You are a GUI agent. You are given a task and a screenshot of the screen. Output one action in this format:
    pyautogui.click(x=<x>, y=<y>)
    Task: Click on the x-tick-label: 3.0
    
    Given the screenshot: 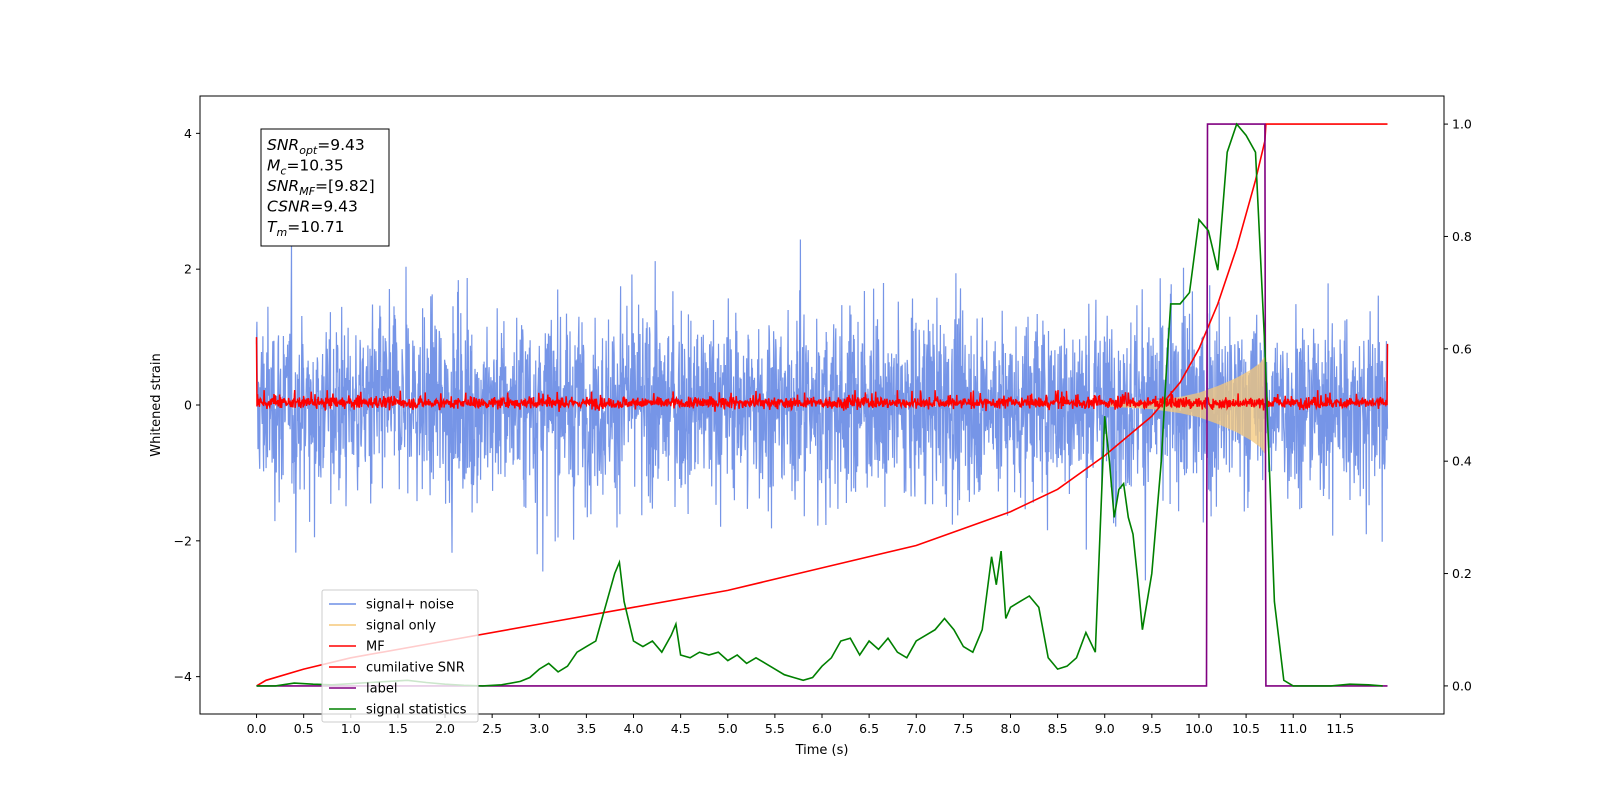 What is the action you would take?
    pyautogui.click(x=539, y=728)
    